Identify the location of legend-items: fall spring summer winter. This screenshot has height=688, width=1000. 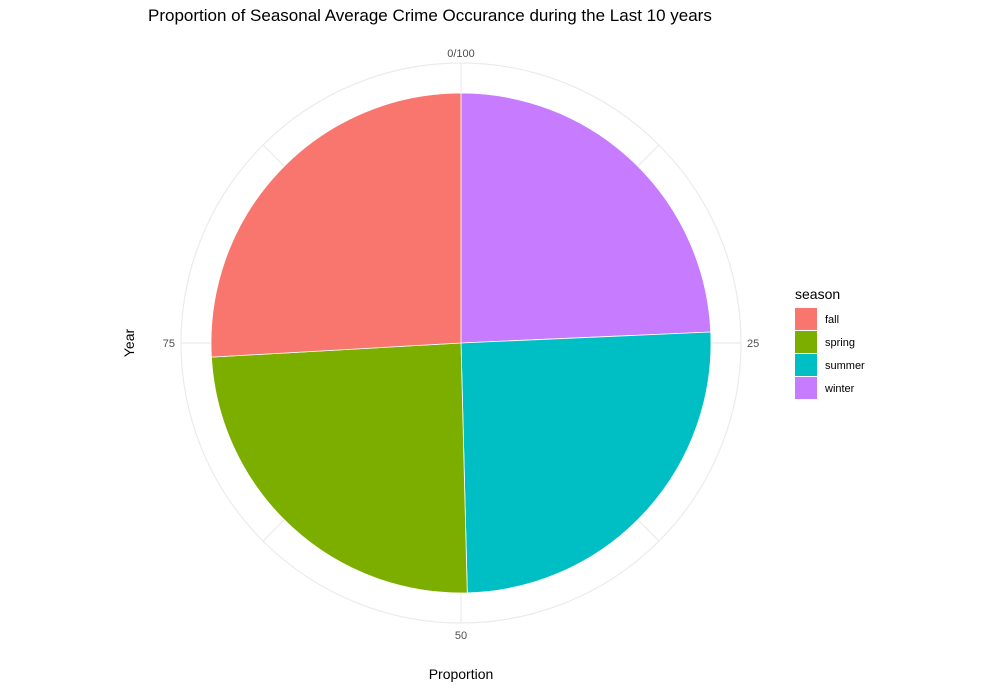
(830, 353).